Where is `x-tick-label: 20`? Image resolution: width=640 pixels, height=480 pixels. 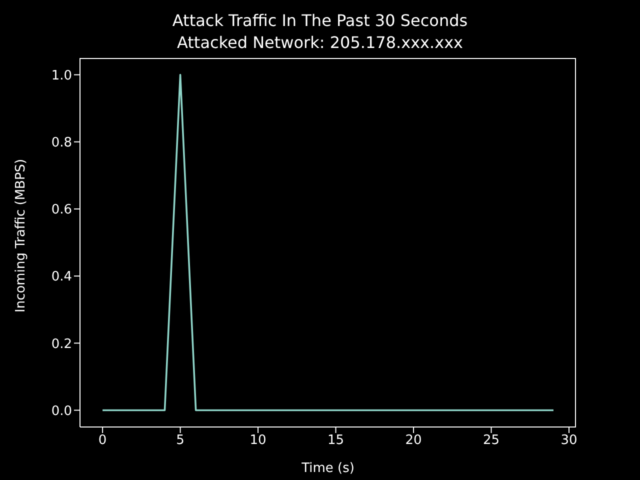 x-tick-label: 20 is located at coordinates (413, 440).